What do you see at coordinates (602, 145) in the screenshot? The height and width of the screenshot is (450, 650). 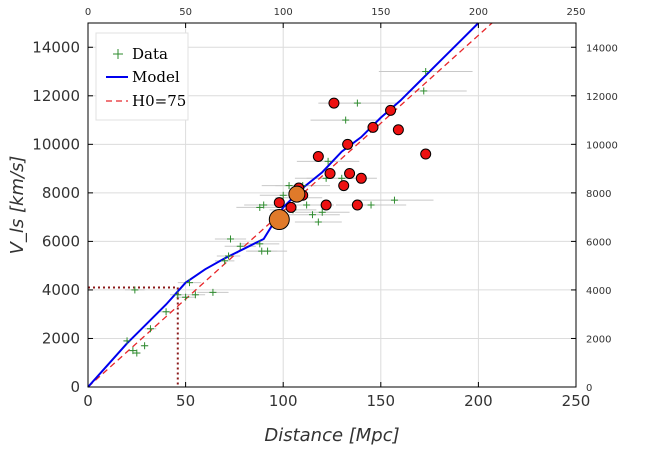 I see `right-tick-label-5: 10000` at bounding box center [602, 145].